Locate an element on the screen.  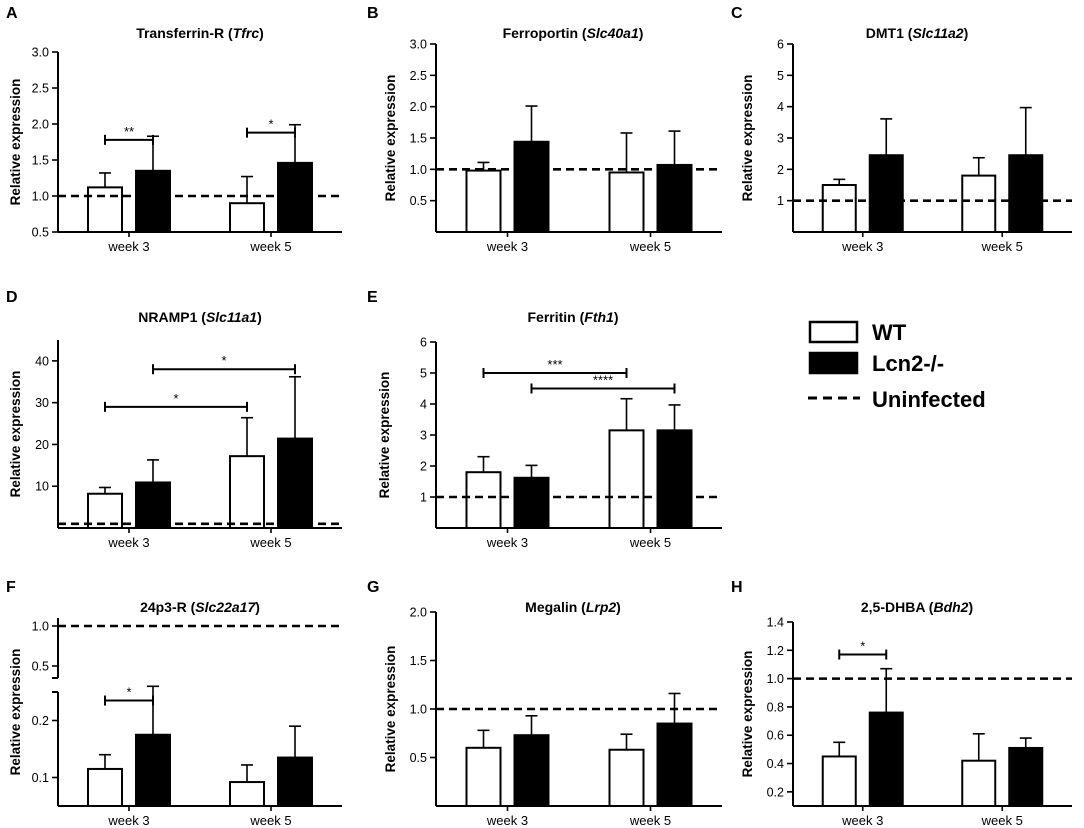
panel-title: Ferritin (Fth1) is located at coordinates (572, 317).